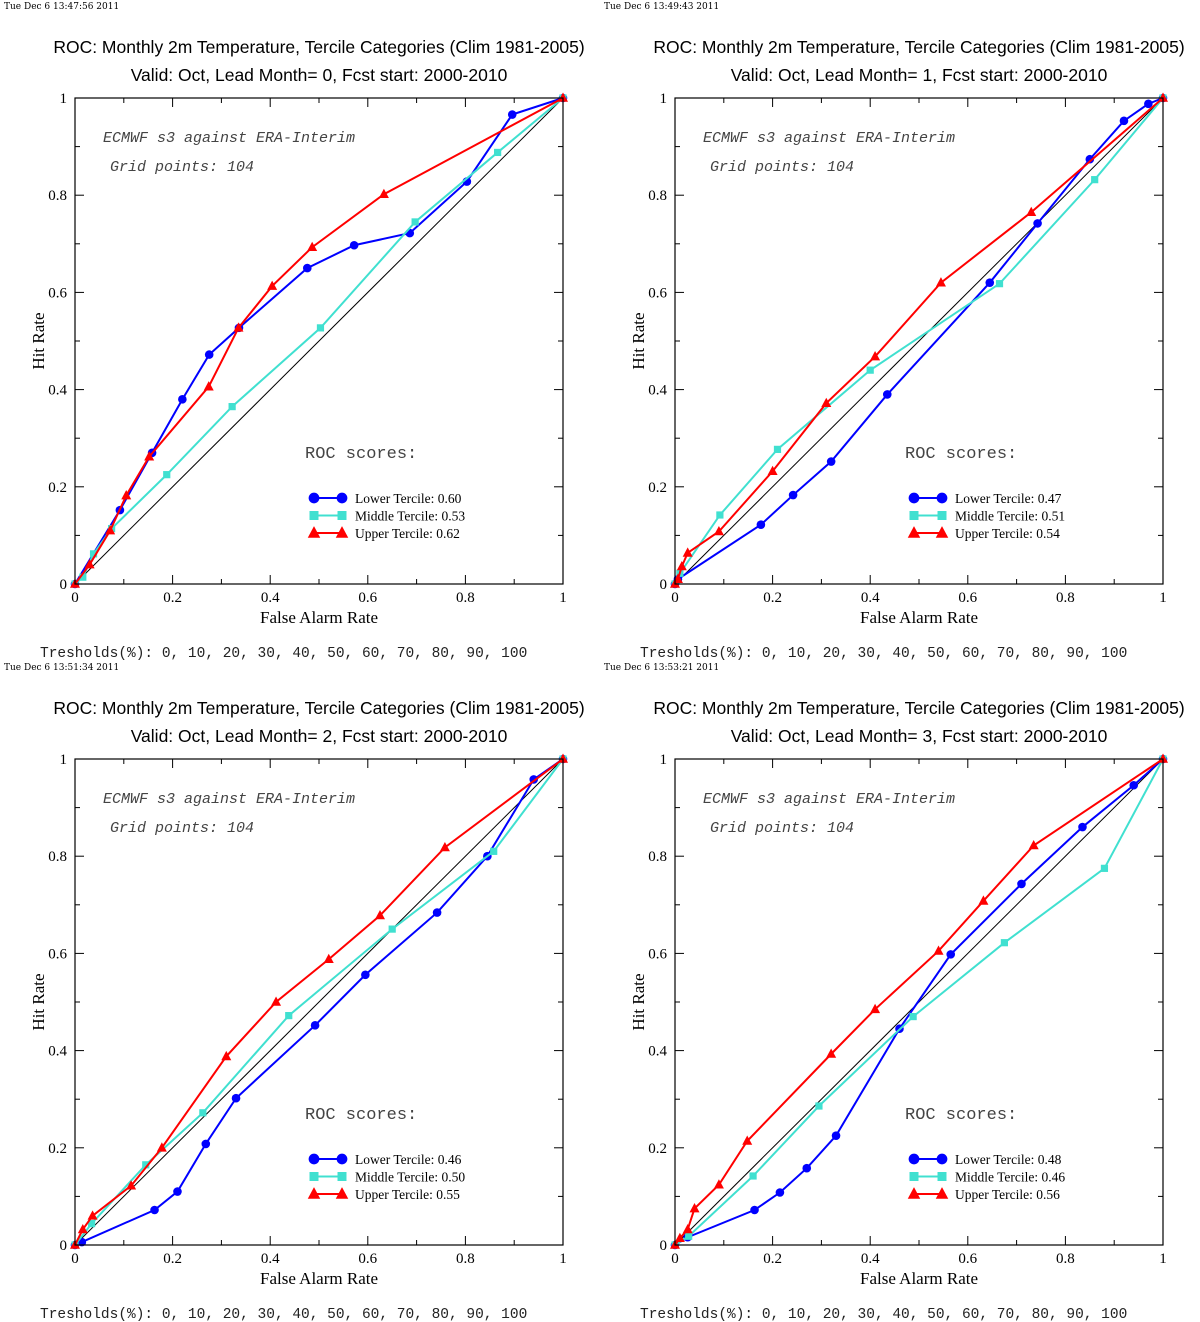 The image size is (1200, 1322). Describe the element at coordinates (1008, 1159) in the screenshot. I see `legend-label: Lower Tercile: 0.48` at that location.